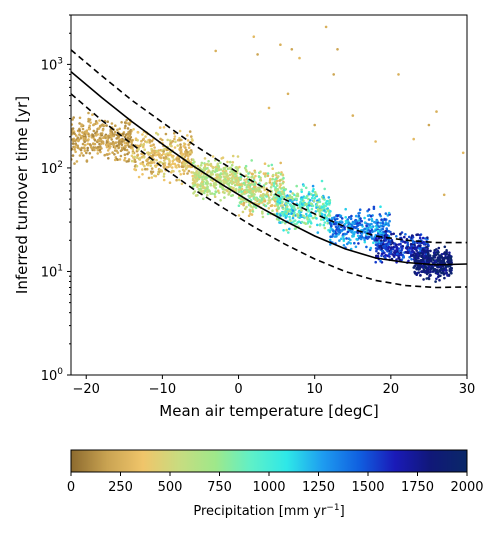 The image size is (500, 550). Describe the element at coordinates (398, 74) in the screenshot. I see `outlier-point` at that location.